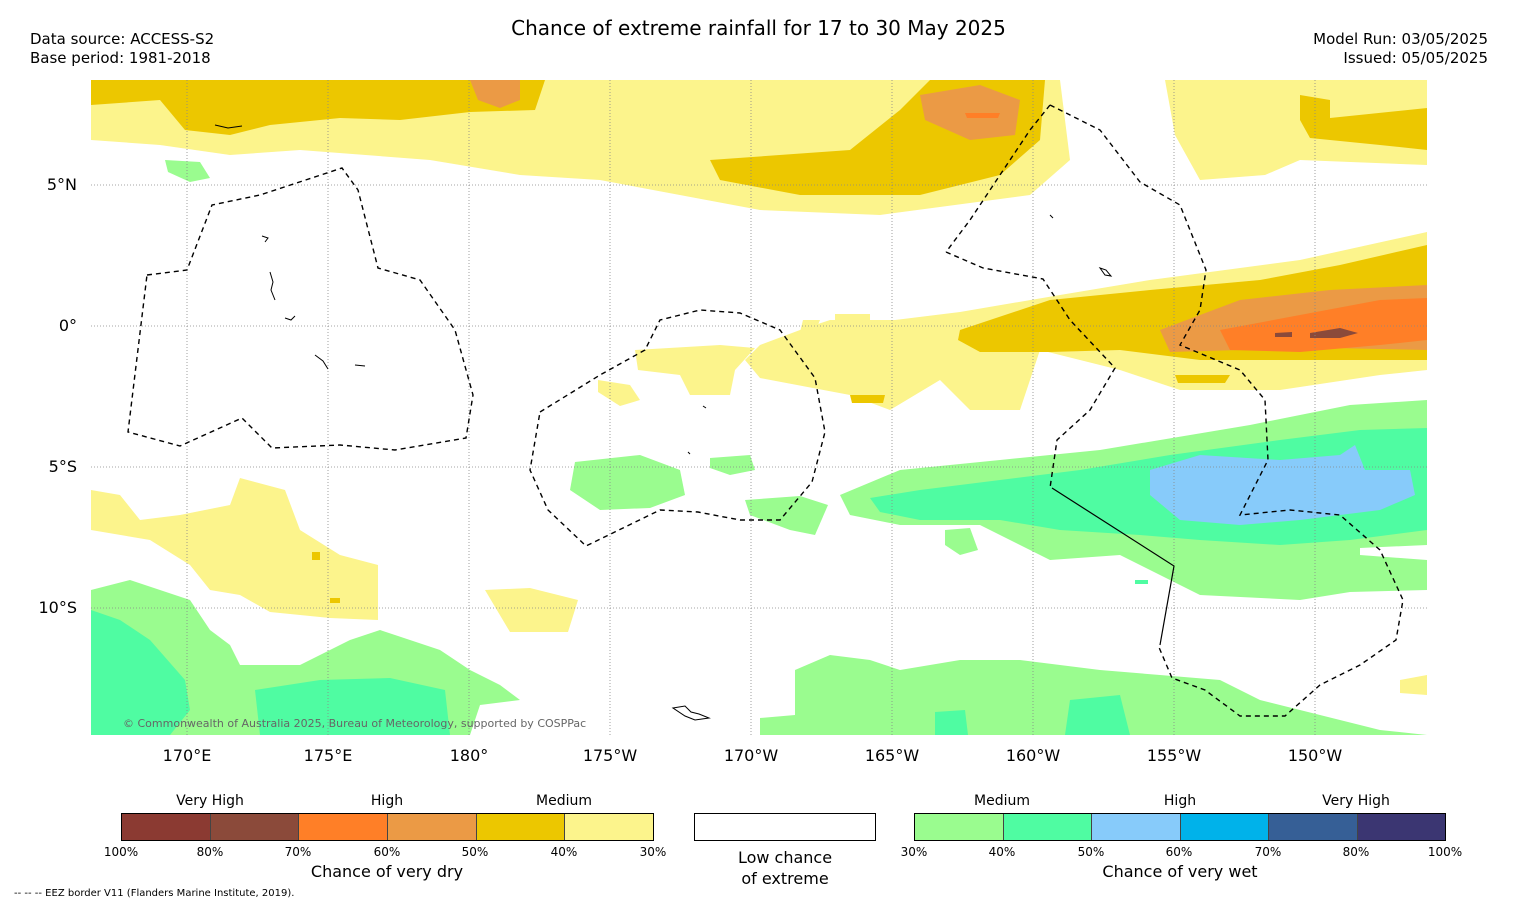 The image size is (1517, 908). Describe the element at coordinates (140, 672) in the screenshot. I see `wet-40-50-southwest` at that location.